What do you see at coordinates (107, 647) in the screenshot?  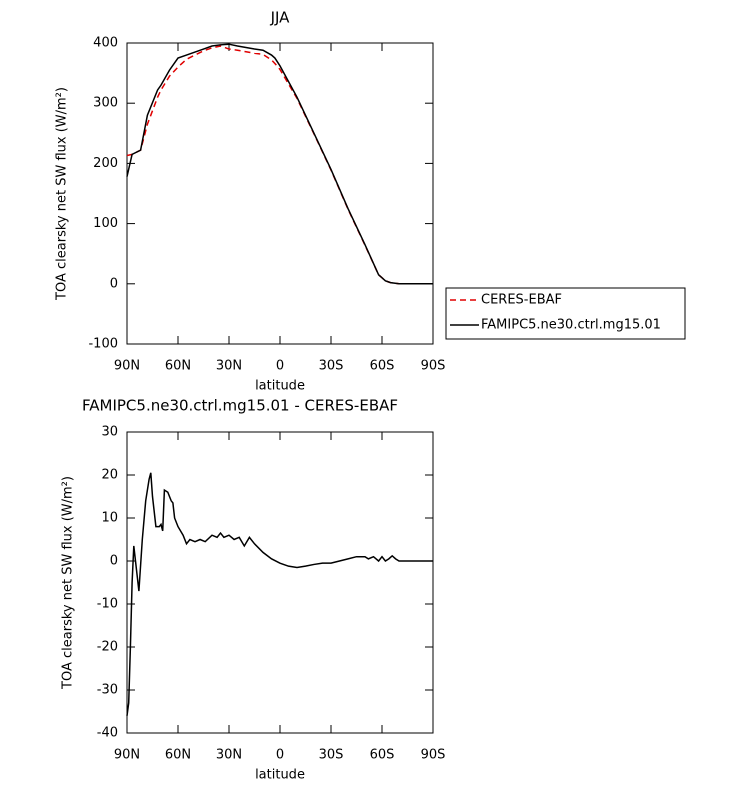 I see `y-tick-label: -20` at bounding box center [107, 647].